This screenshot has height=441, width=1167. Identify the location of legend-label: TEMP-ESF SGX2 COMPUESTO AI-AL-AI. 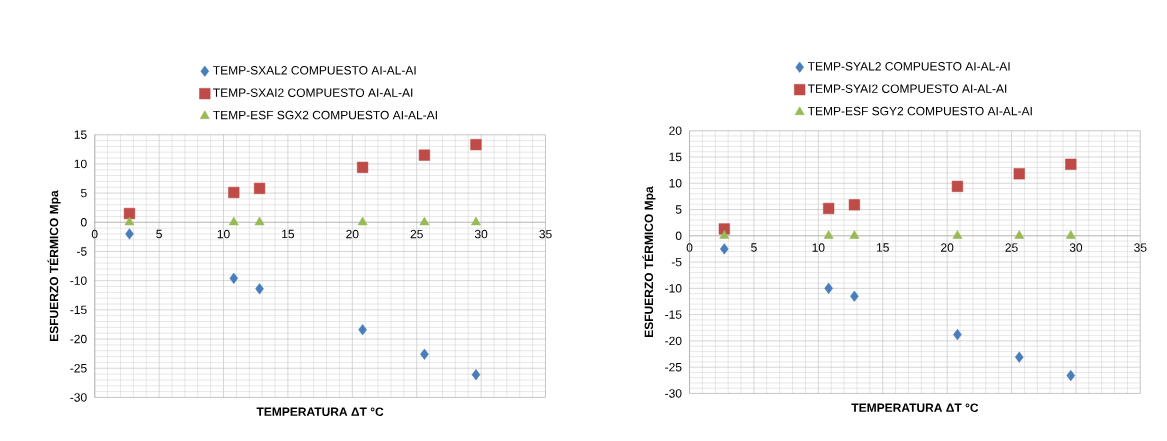
(325, 115).